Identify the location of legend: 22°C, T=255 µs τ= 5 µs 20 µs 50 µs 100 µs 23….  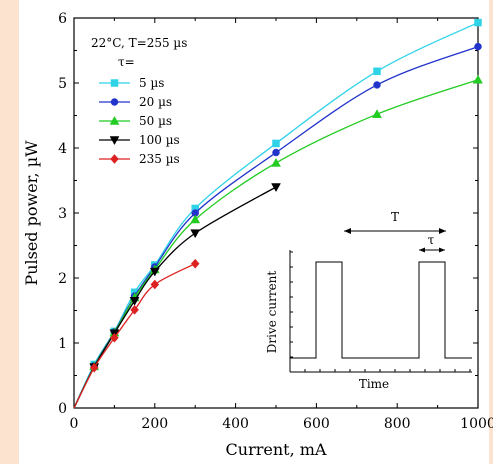
(139, 101).